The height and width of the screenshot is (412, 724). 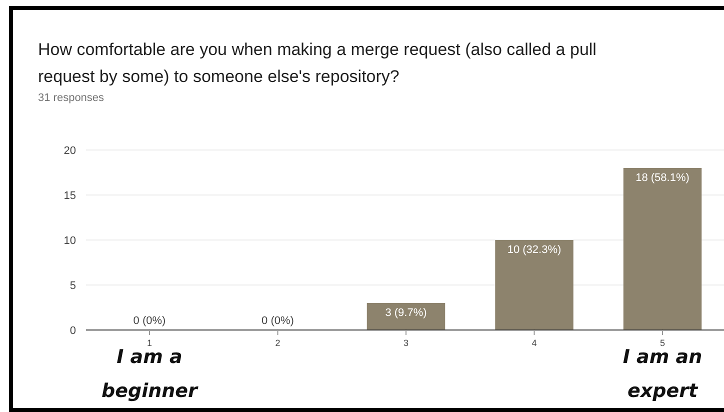 What do you see at coordinates (406, 343) in the screenshot?
I see `x-tick-label: 3` at bounding box center [406, 343].